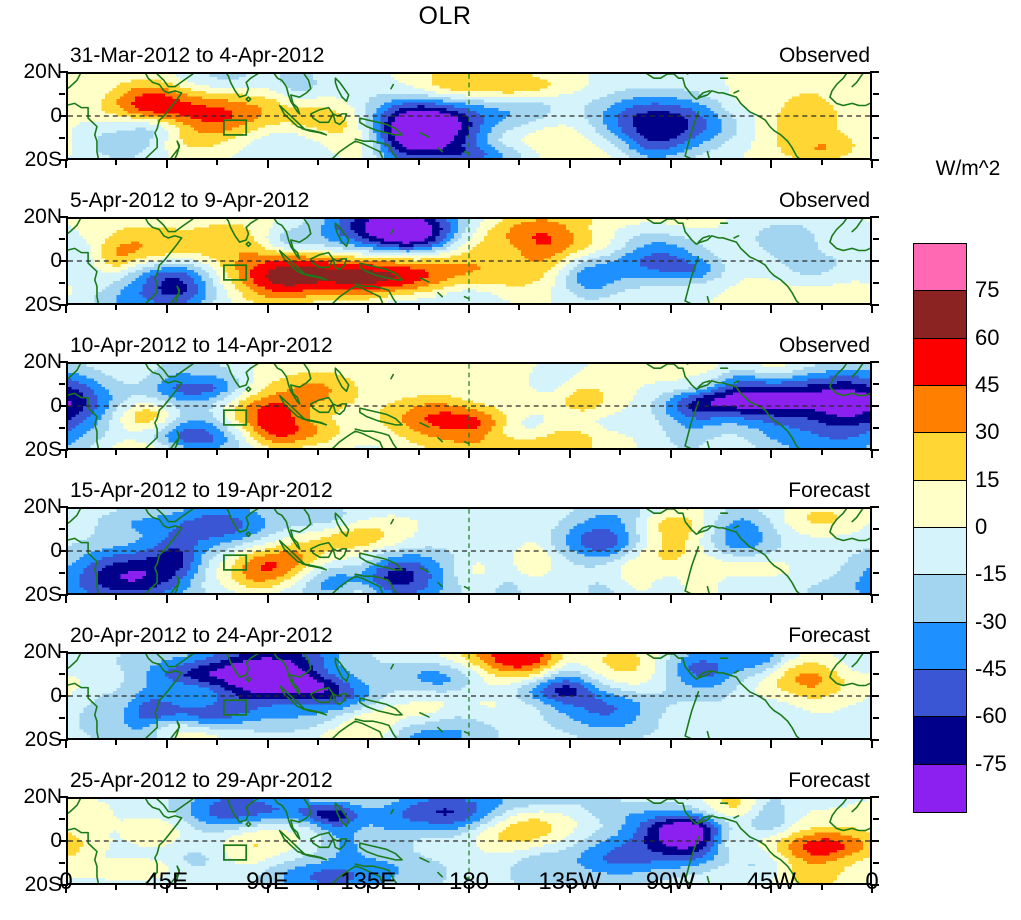 This screenshot has width=1021, height=920. Describe the element at coordinates (872, 881) in the screenshot. I see `x-axis-label: 0` at that location.